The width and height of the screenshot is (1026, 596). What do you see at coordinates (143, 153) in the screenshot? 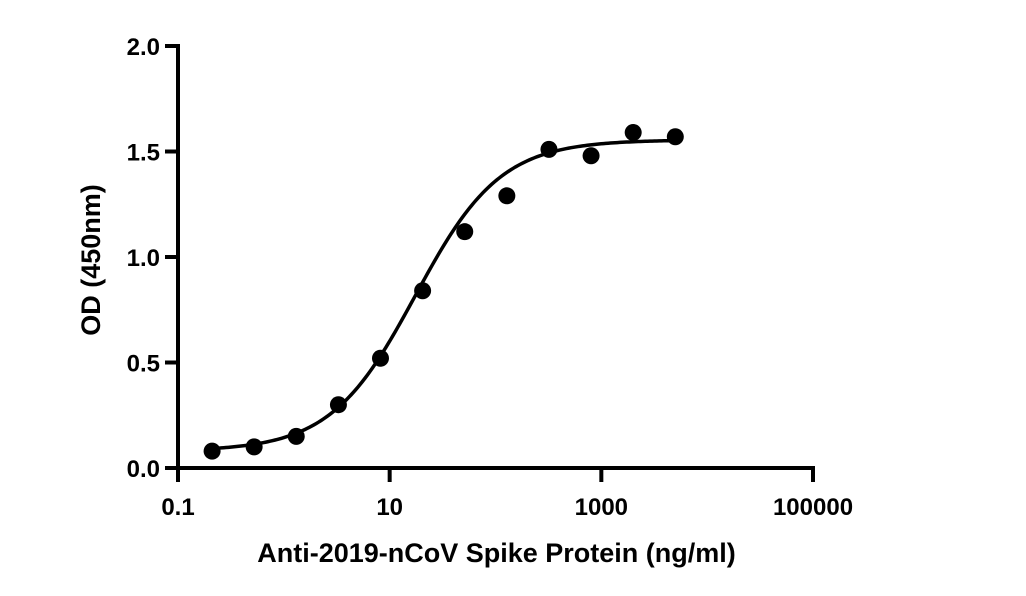
I see `y-tick-label: 1.5` at bounding box center [143, 153].